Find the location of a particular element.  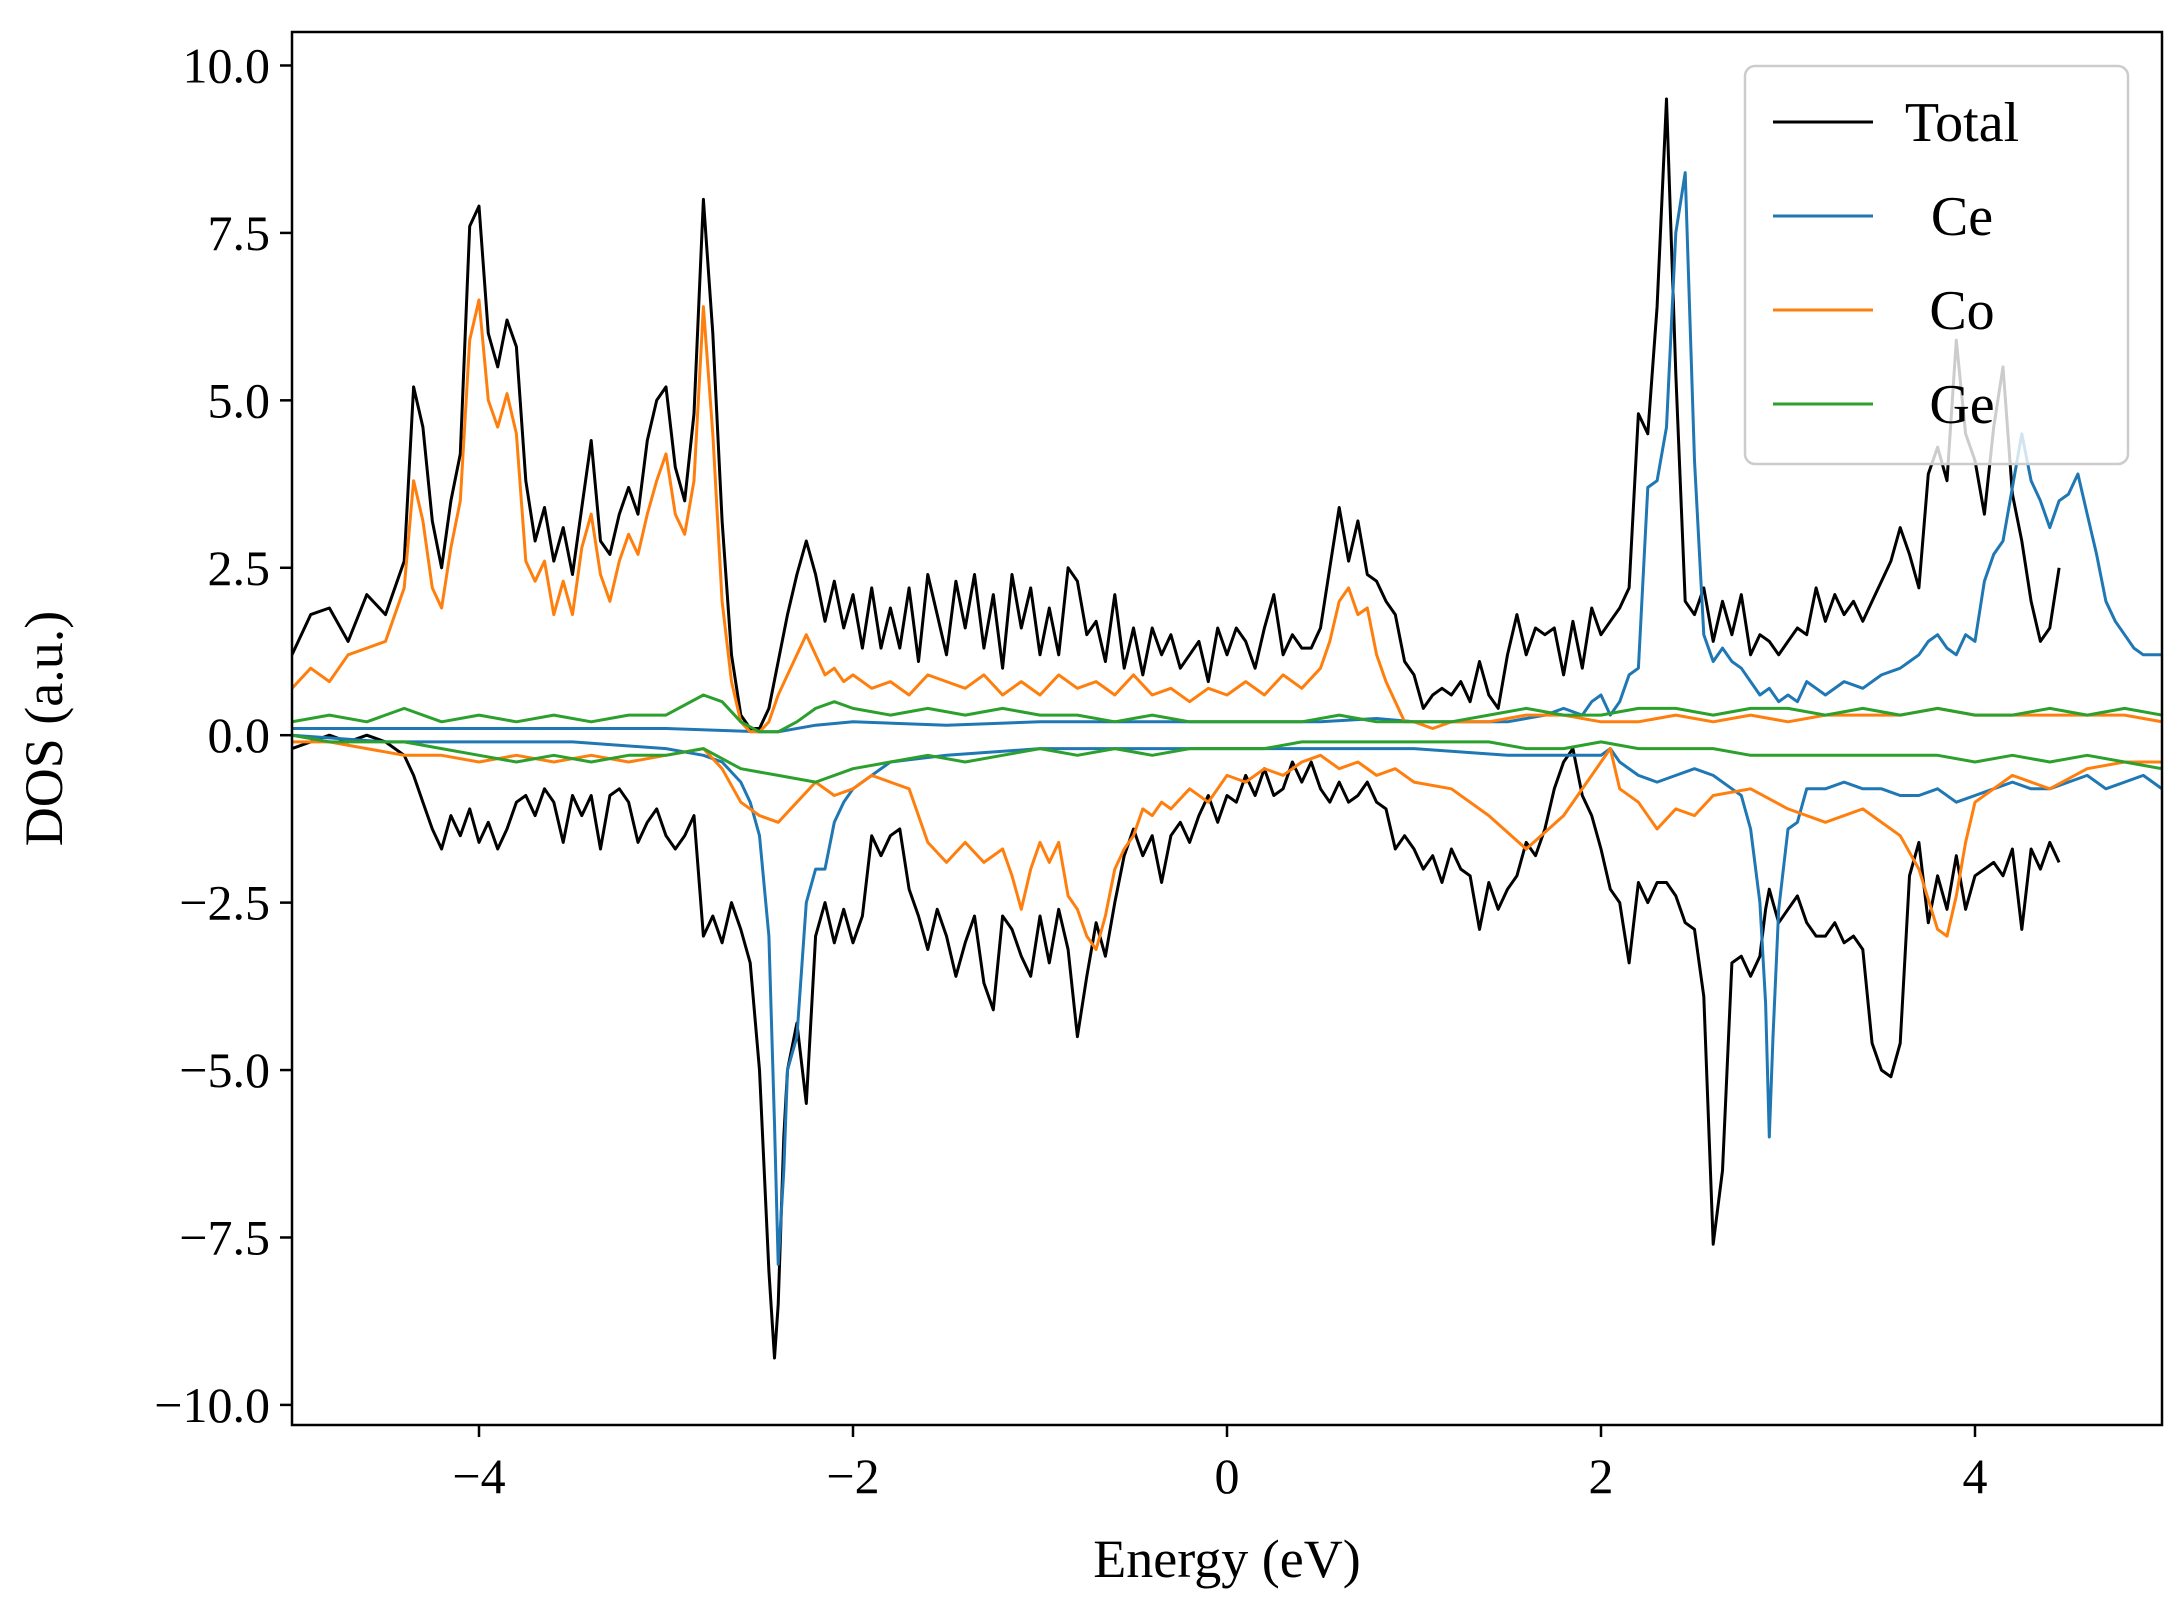

series-co-down is located at coordinates (1227, 845).